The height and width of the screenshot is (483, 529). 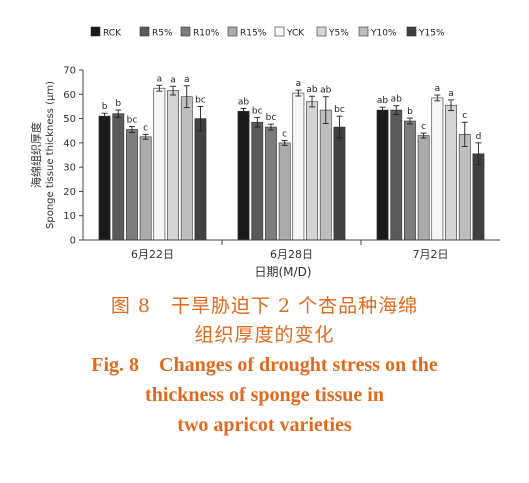 What do you see at coordinates (282, 272) in the screenshot?
I see `x-axis-label: 日期(M/D)` at bounding box center [282, 272].